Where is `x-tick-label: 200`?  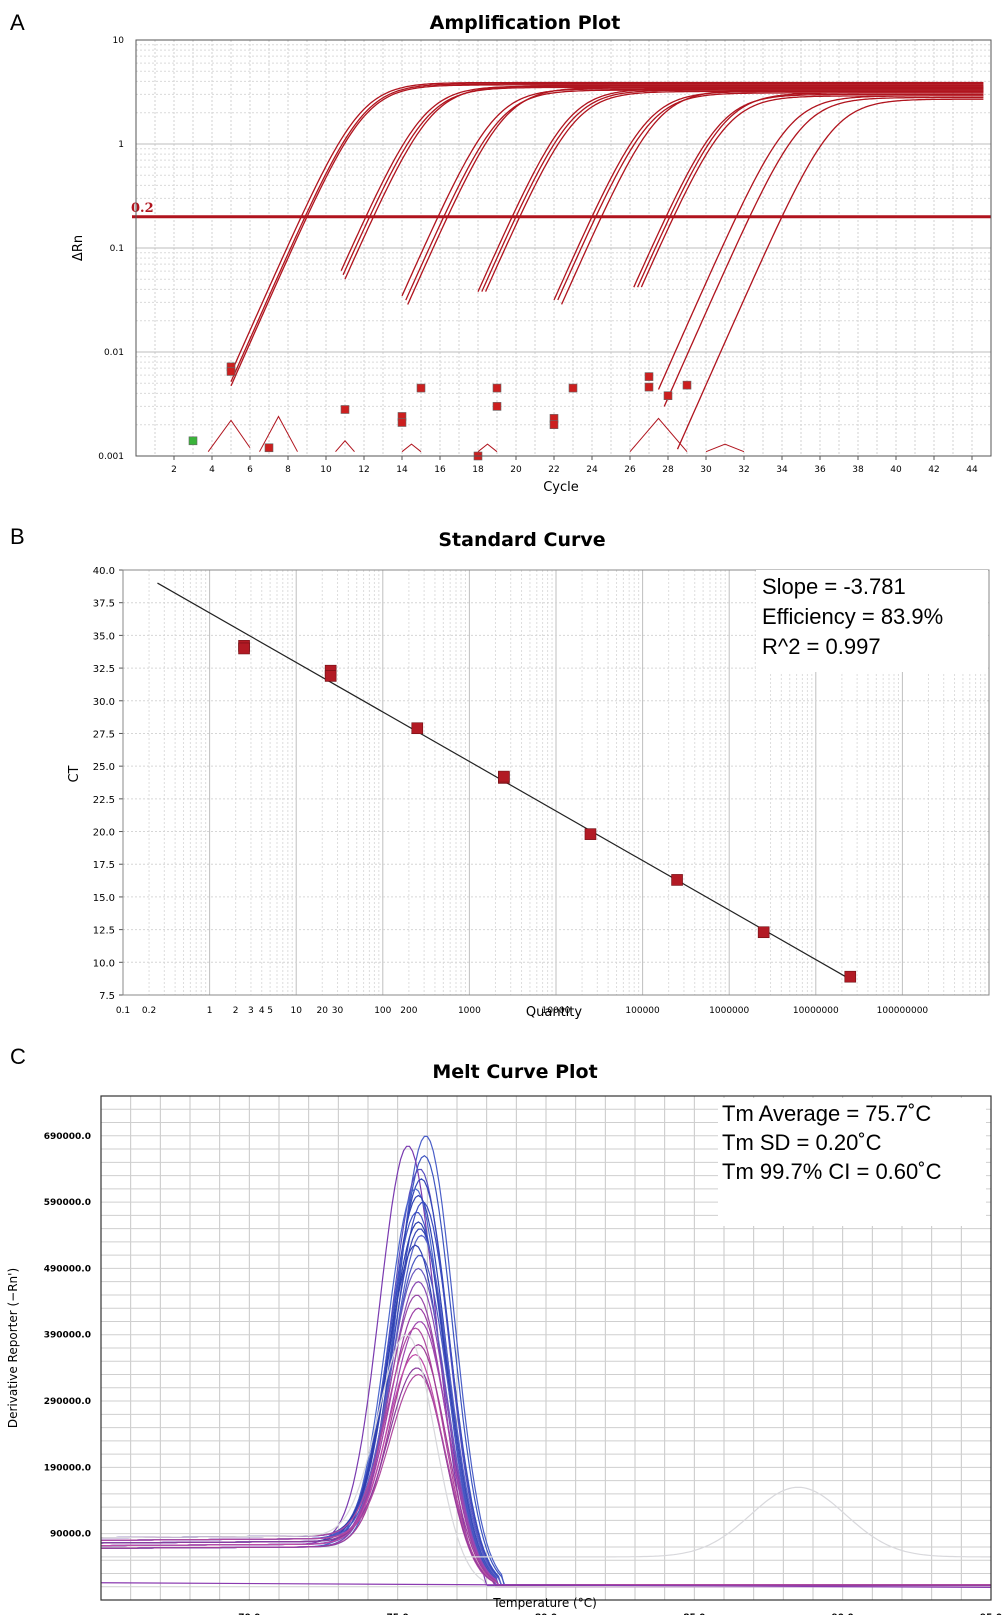 x-tick-label: 200 is located at coordinates (408, 1011).